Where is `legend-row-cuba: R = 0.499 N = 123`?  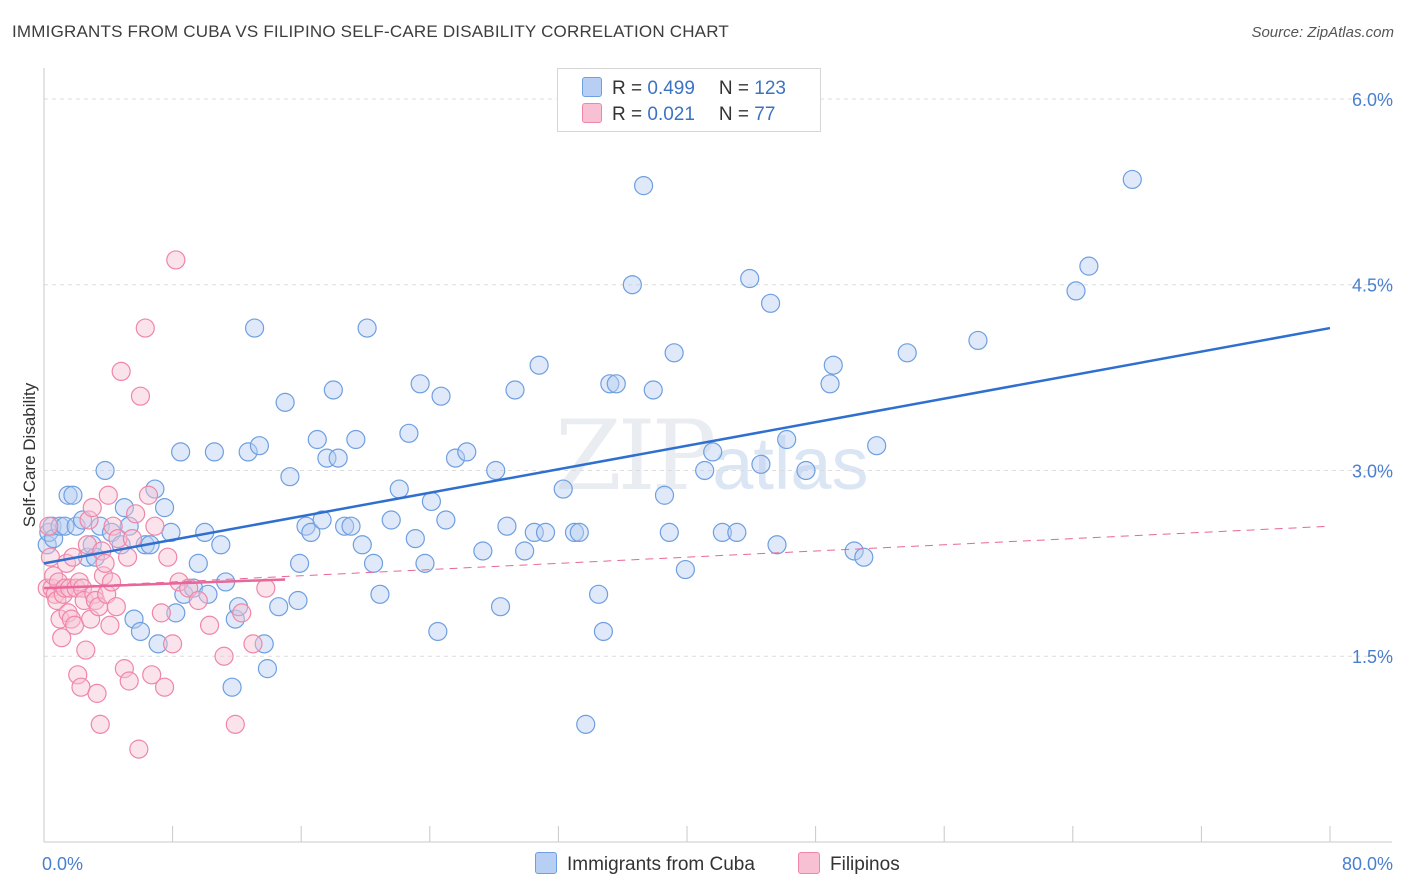 legend-row-cuba: R = 0.499 N = 123 is located at coordinates (684, 89).